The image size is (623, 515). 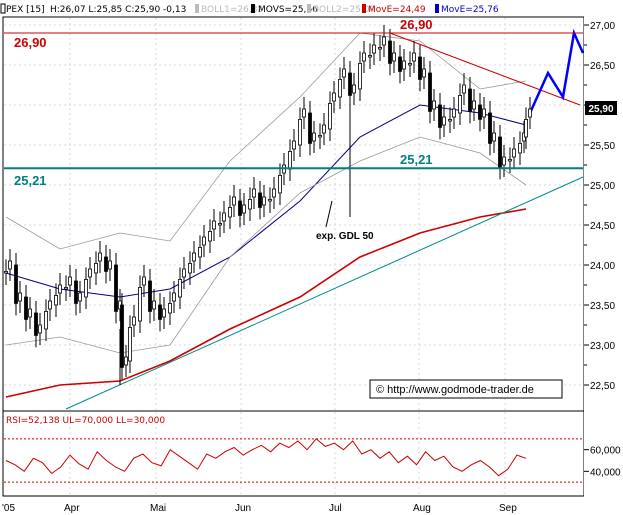 What do you see at coordinates (72, 508) in the screenshot?
I see `x-tick-label: Apr` at bounding box center [72, 508].